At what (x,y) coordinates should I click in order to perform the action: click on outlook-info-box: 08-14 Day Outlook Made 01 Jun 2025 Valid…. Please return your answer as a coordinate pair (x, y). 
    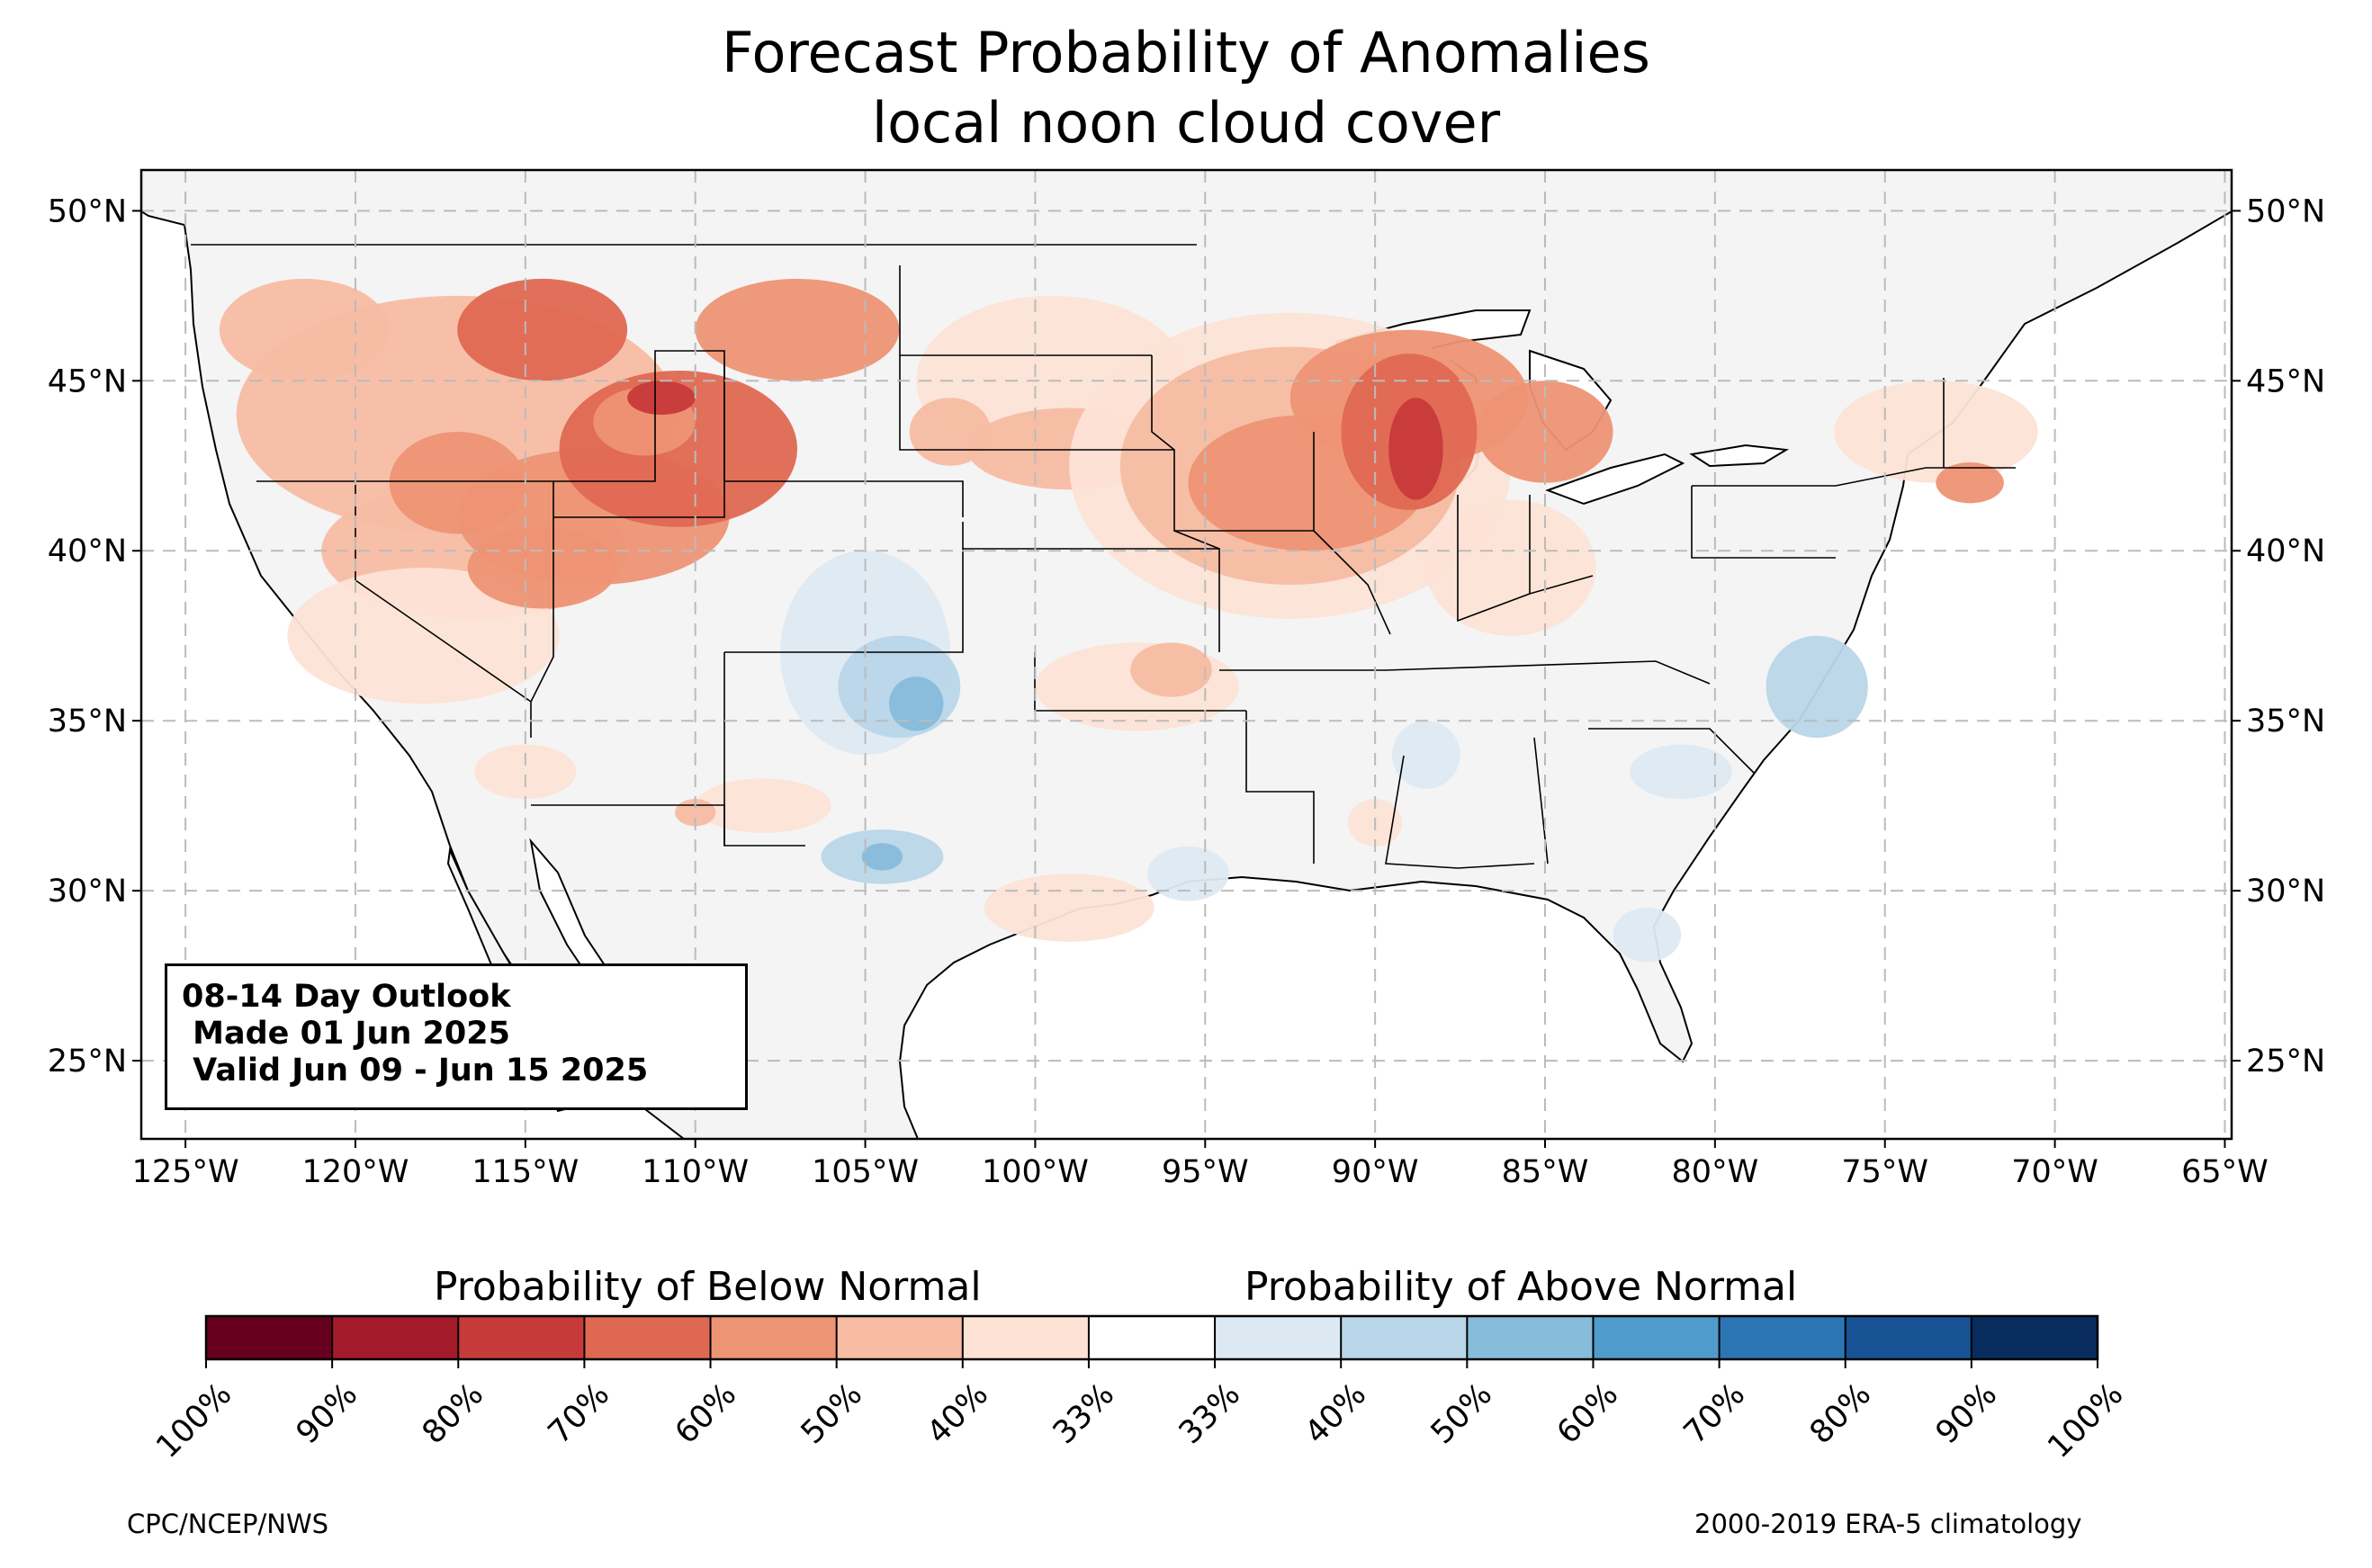
    Looking at the image, I should click on (456, 1036).